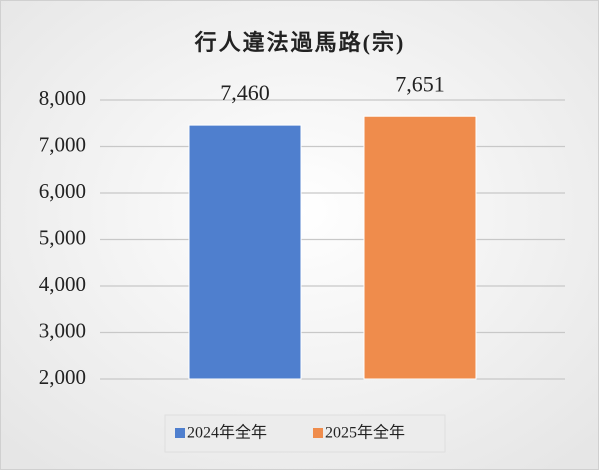  Describe the element at coordinates (62, 191) in the screenshot. I see `y-tick-label: 6,000` at that location.